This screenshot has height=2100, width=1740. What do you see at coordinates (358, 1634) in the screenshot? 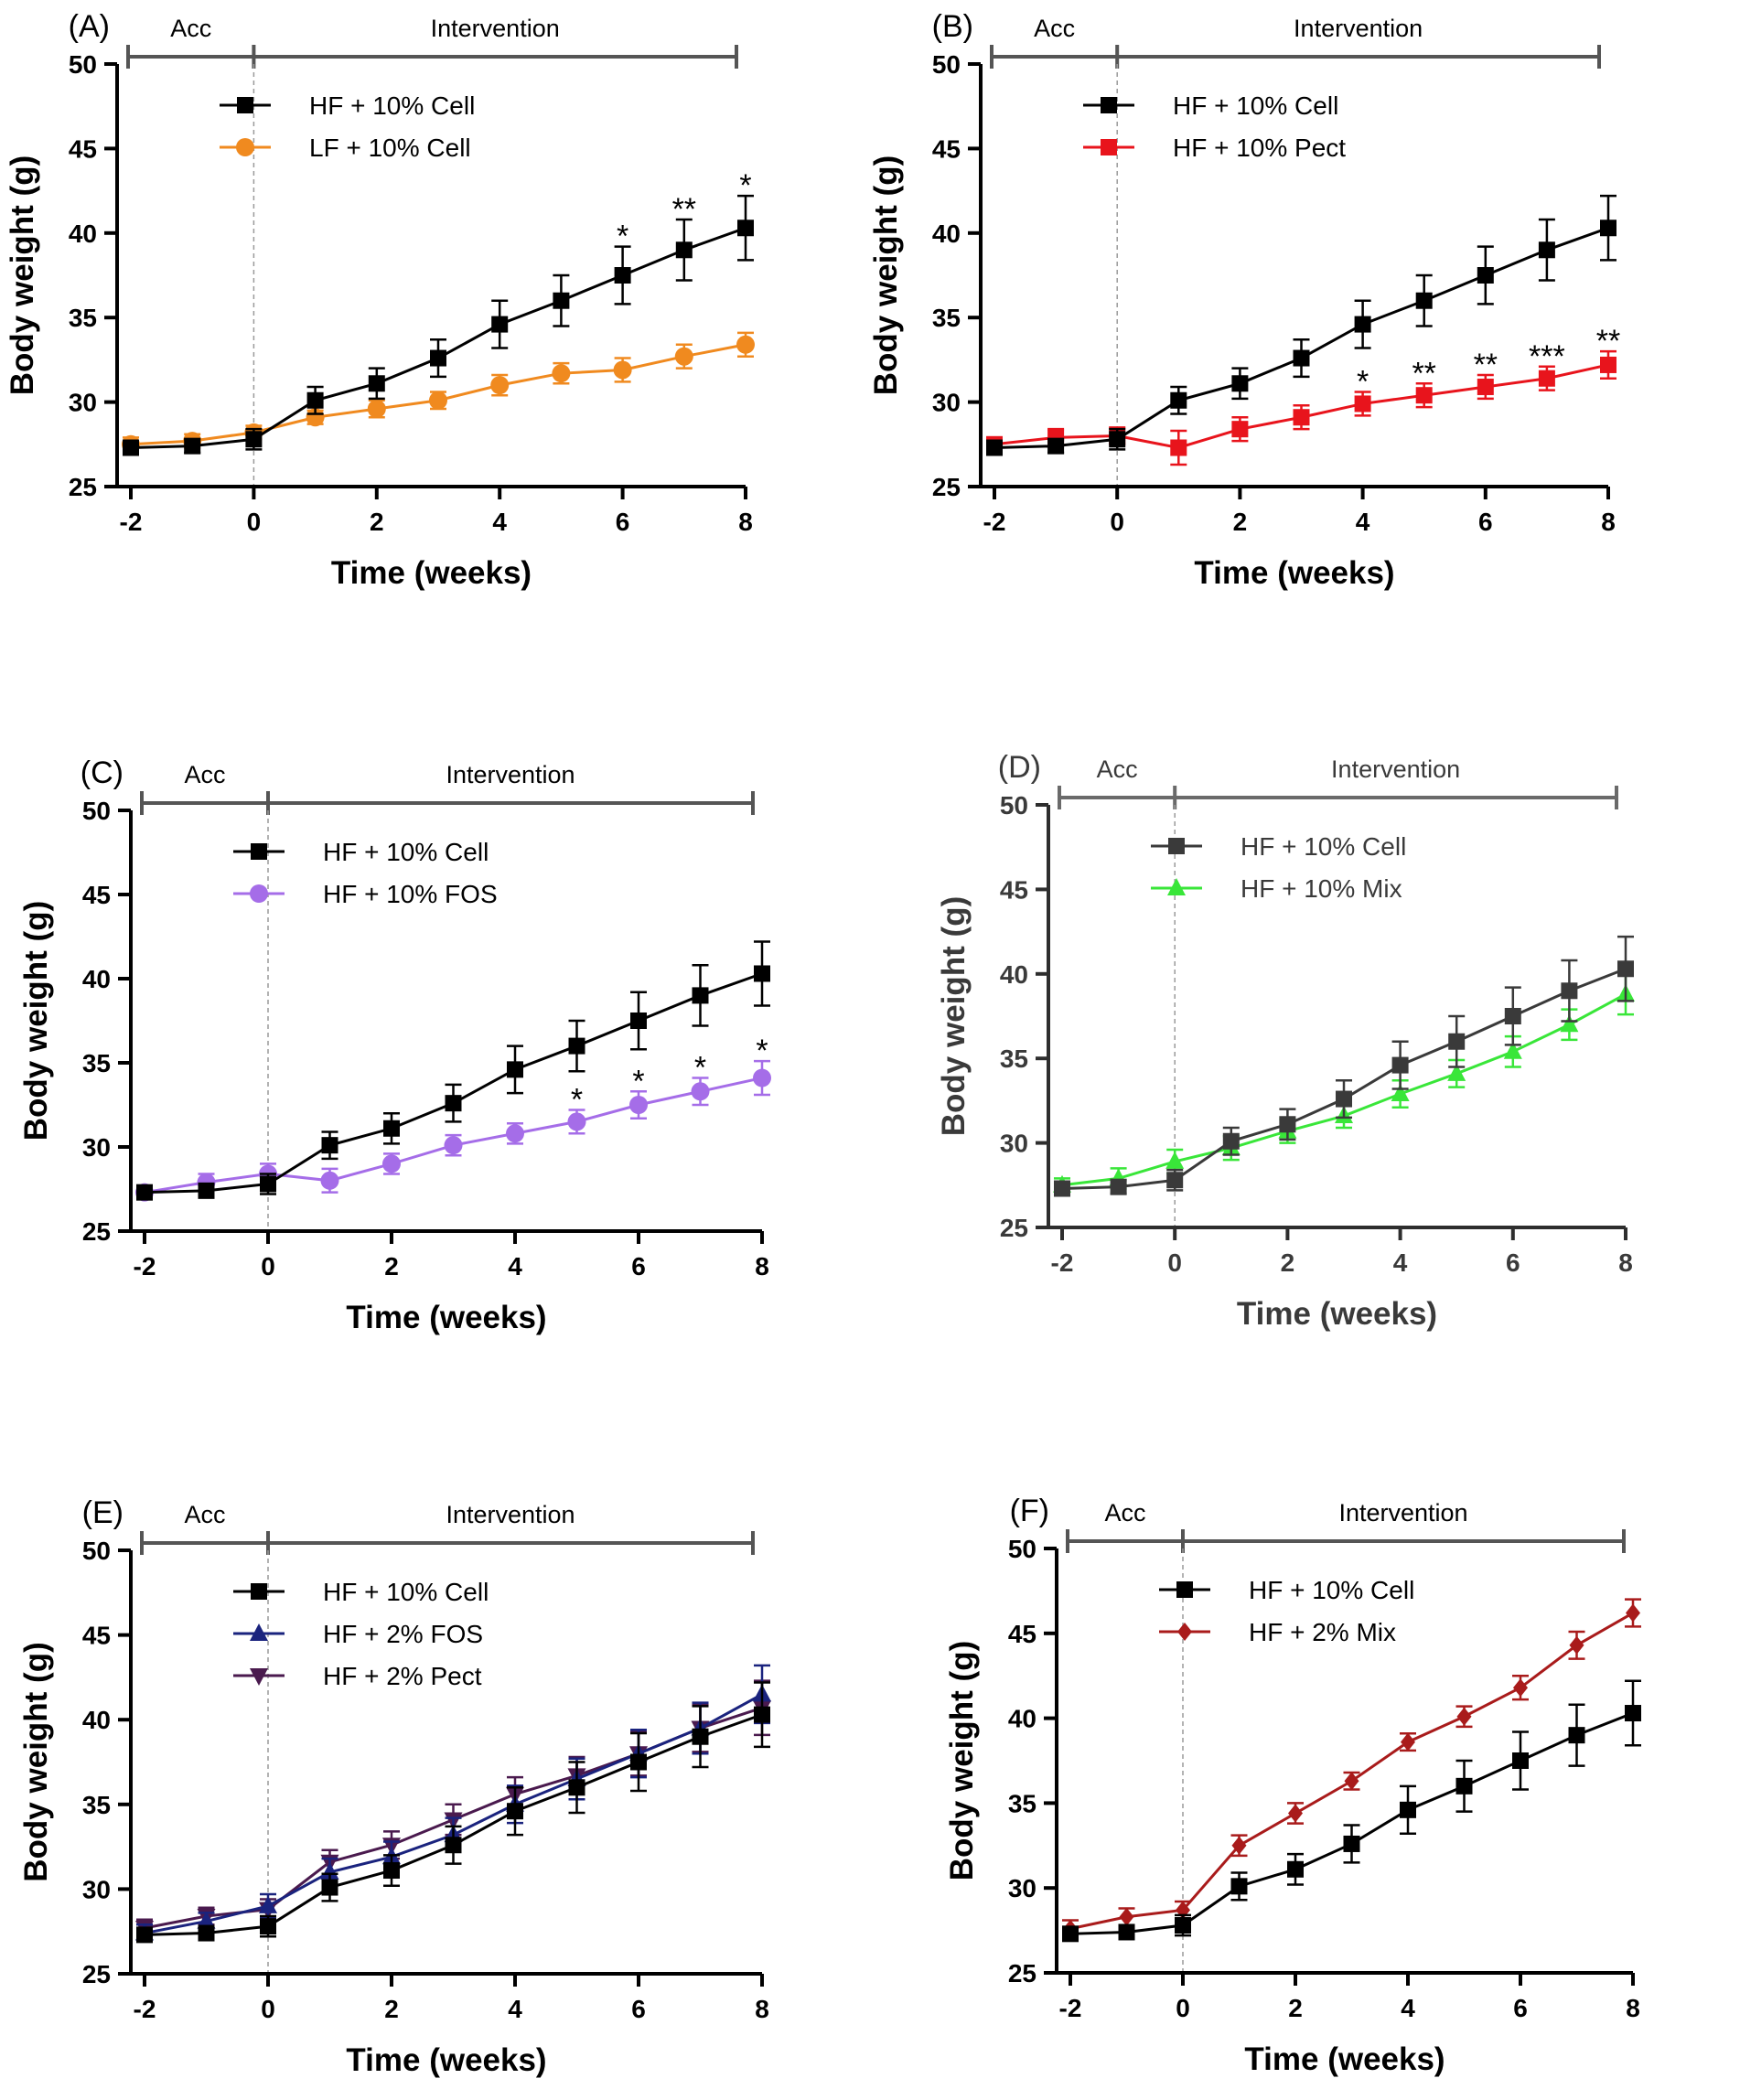
I see `legend-entry: HF + 2% FOS` at bounding box center [358, 1634].